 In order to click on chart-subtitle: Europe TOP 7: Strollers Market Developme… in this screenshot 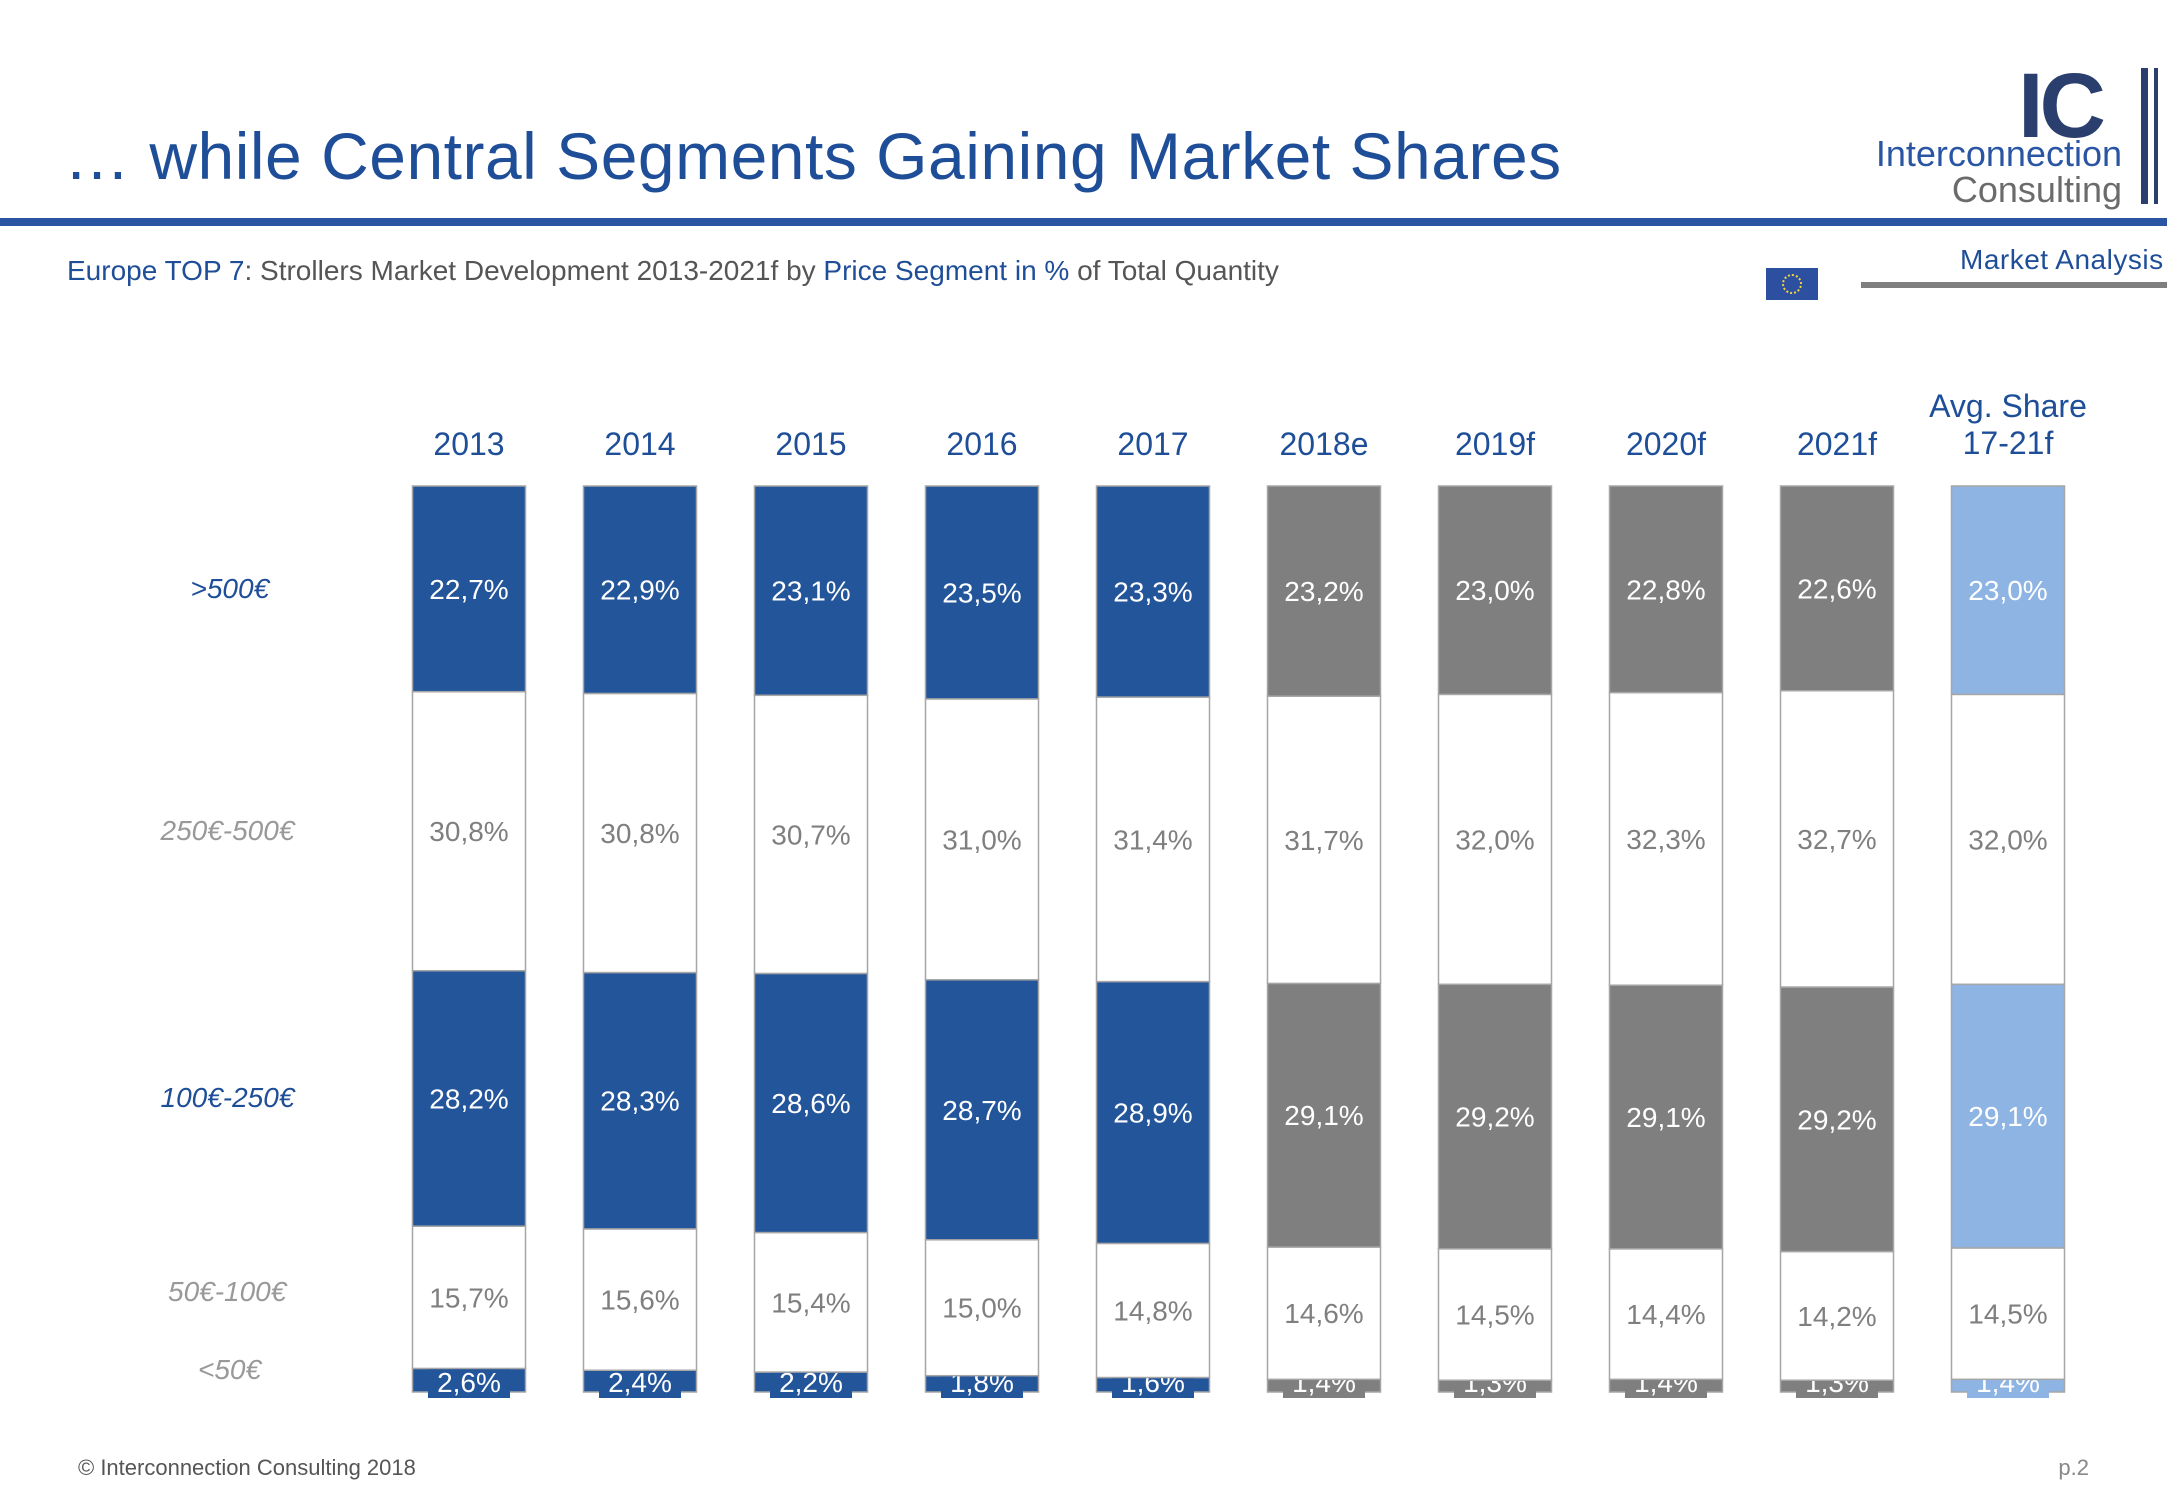, I will do `click(673, 271)`.